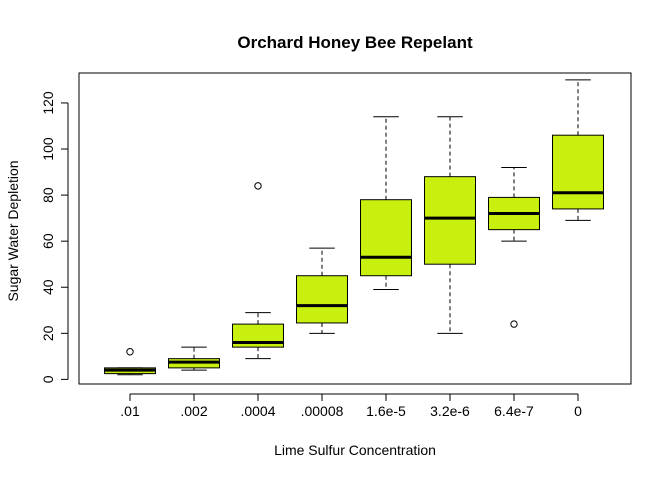 The height and width of the screenshot is (480, 672). What do you see at coordinates (48, 103) in the screenshot?
I see `y-tick-label: 120` at bounding box center [48, 103].